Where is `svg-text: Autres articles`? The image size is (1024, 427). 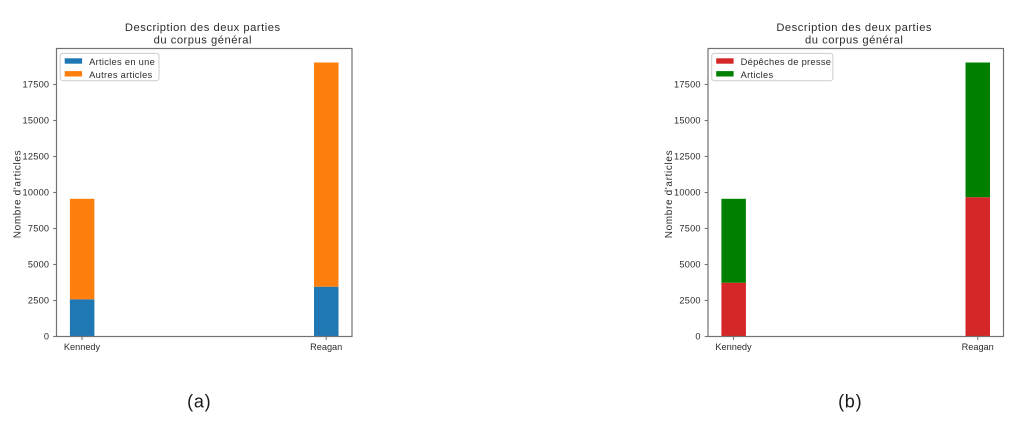
svg-text: Autres articles is located at coordinates (120, 75).